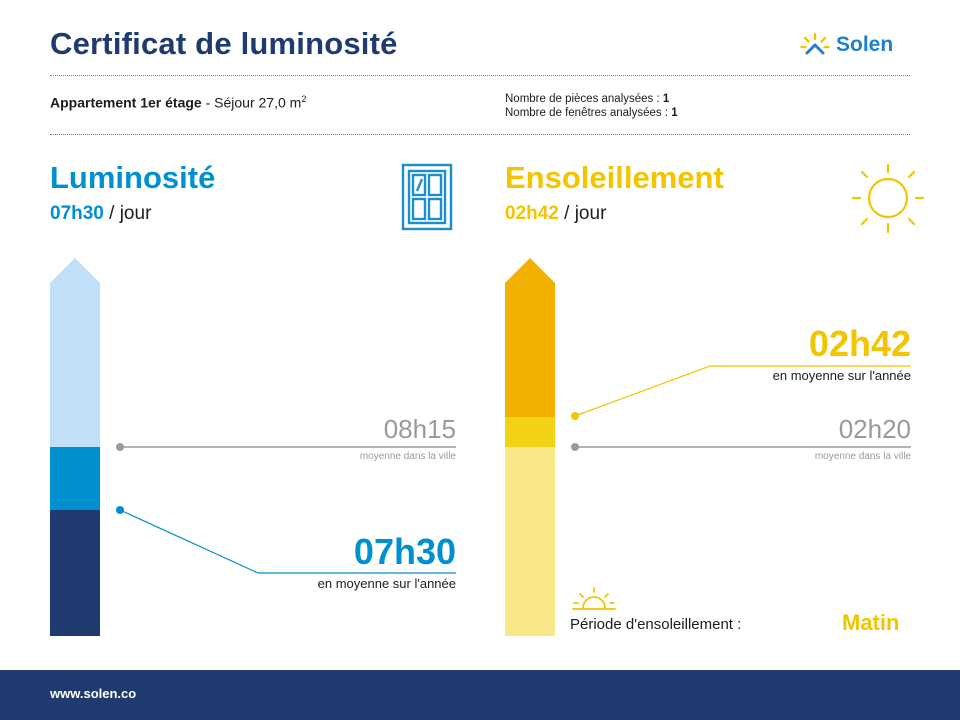 The image size is (960, 720). I want to click on ensoleillement-bar-light, so click(530, 541).